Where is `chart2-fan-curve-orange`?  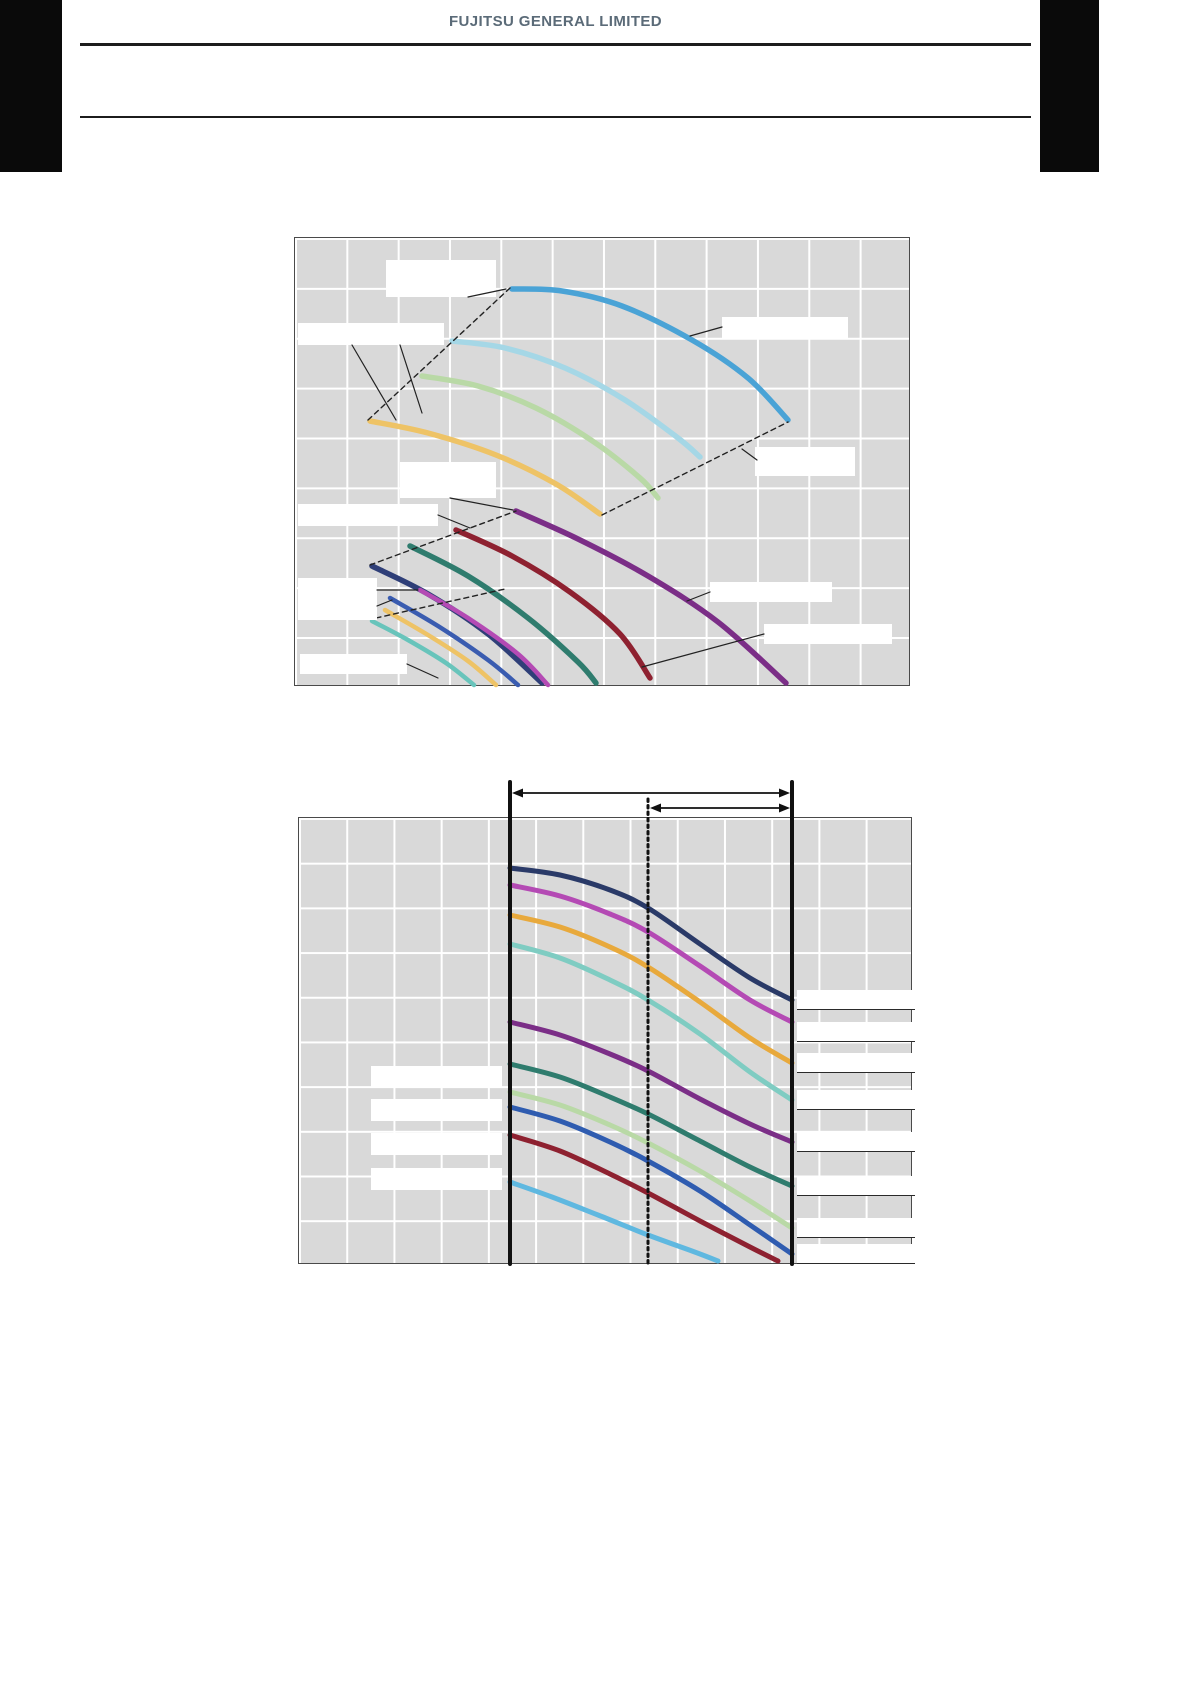
chart2-fan-curve-orange is located at coordinates (651, 989).